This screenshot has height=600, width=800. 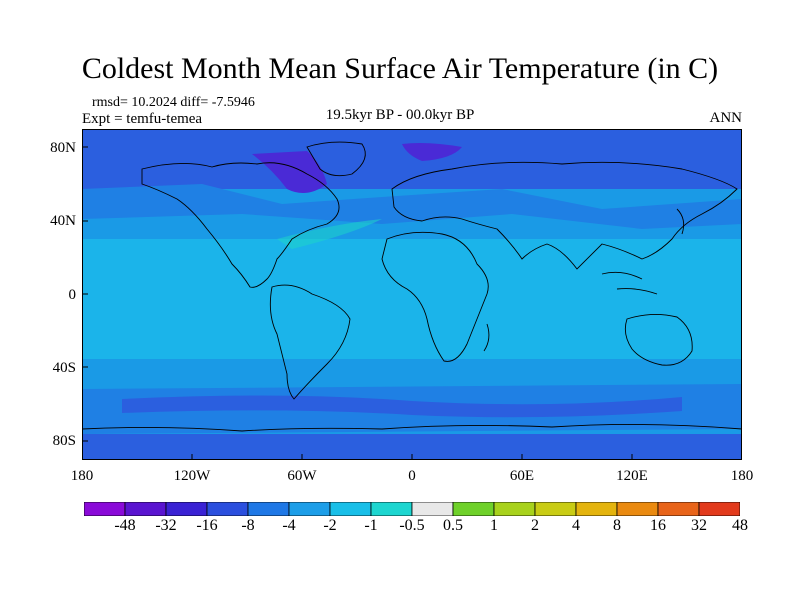 What do you see at coordinates (63, 148) in the screenshot?
I see `lat-label-80n: 80N` at bounding box center [63, 148].